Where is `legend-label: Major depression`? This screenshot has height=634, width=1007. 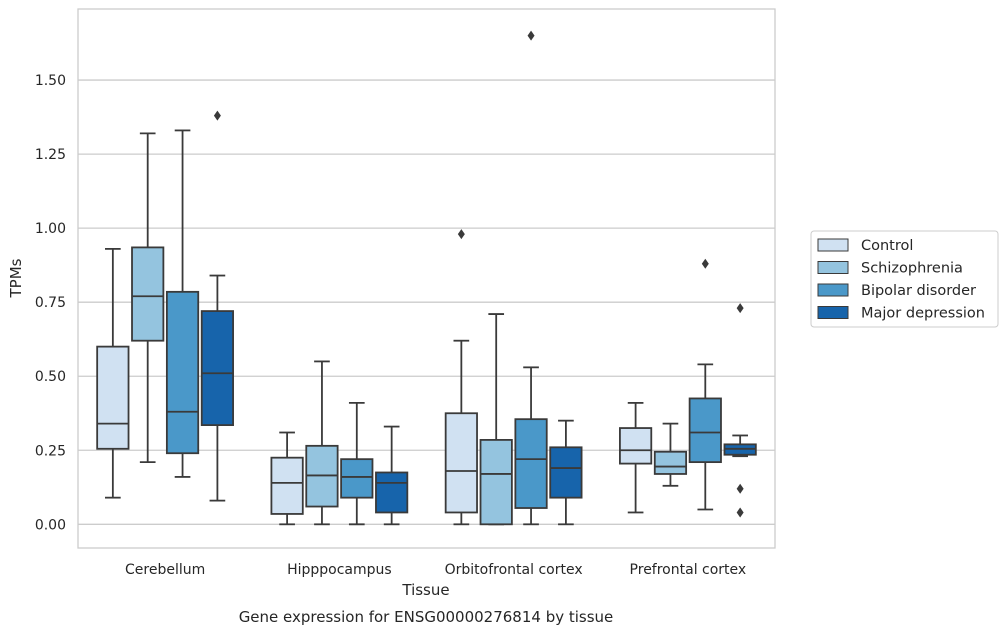 legend-label: Major depression is located at coordinates (923, 314).